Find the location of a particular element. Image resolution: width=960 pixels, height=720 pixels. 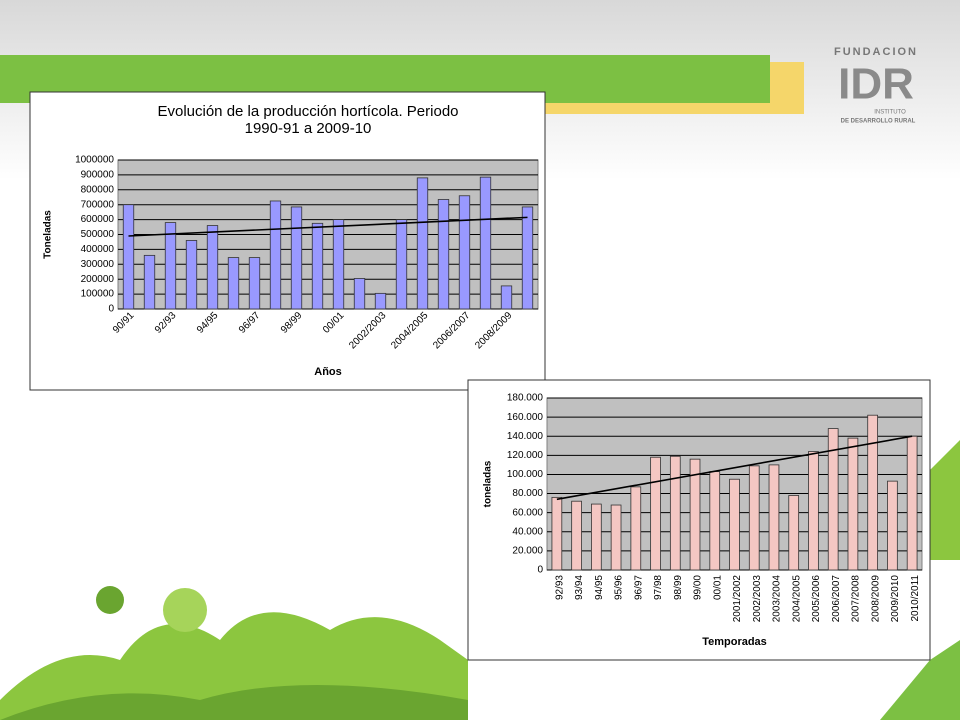

x-tick-label: 94/95 is located at coordinates (599, 587).